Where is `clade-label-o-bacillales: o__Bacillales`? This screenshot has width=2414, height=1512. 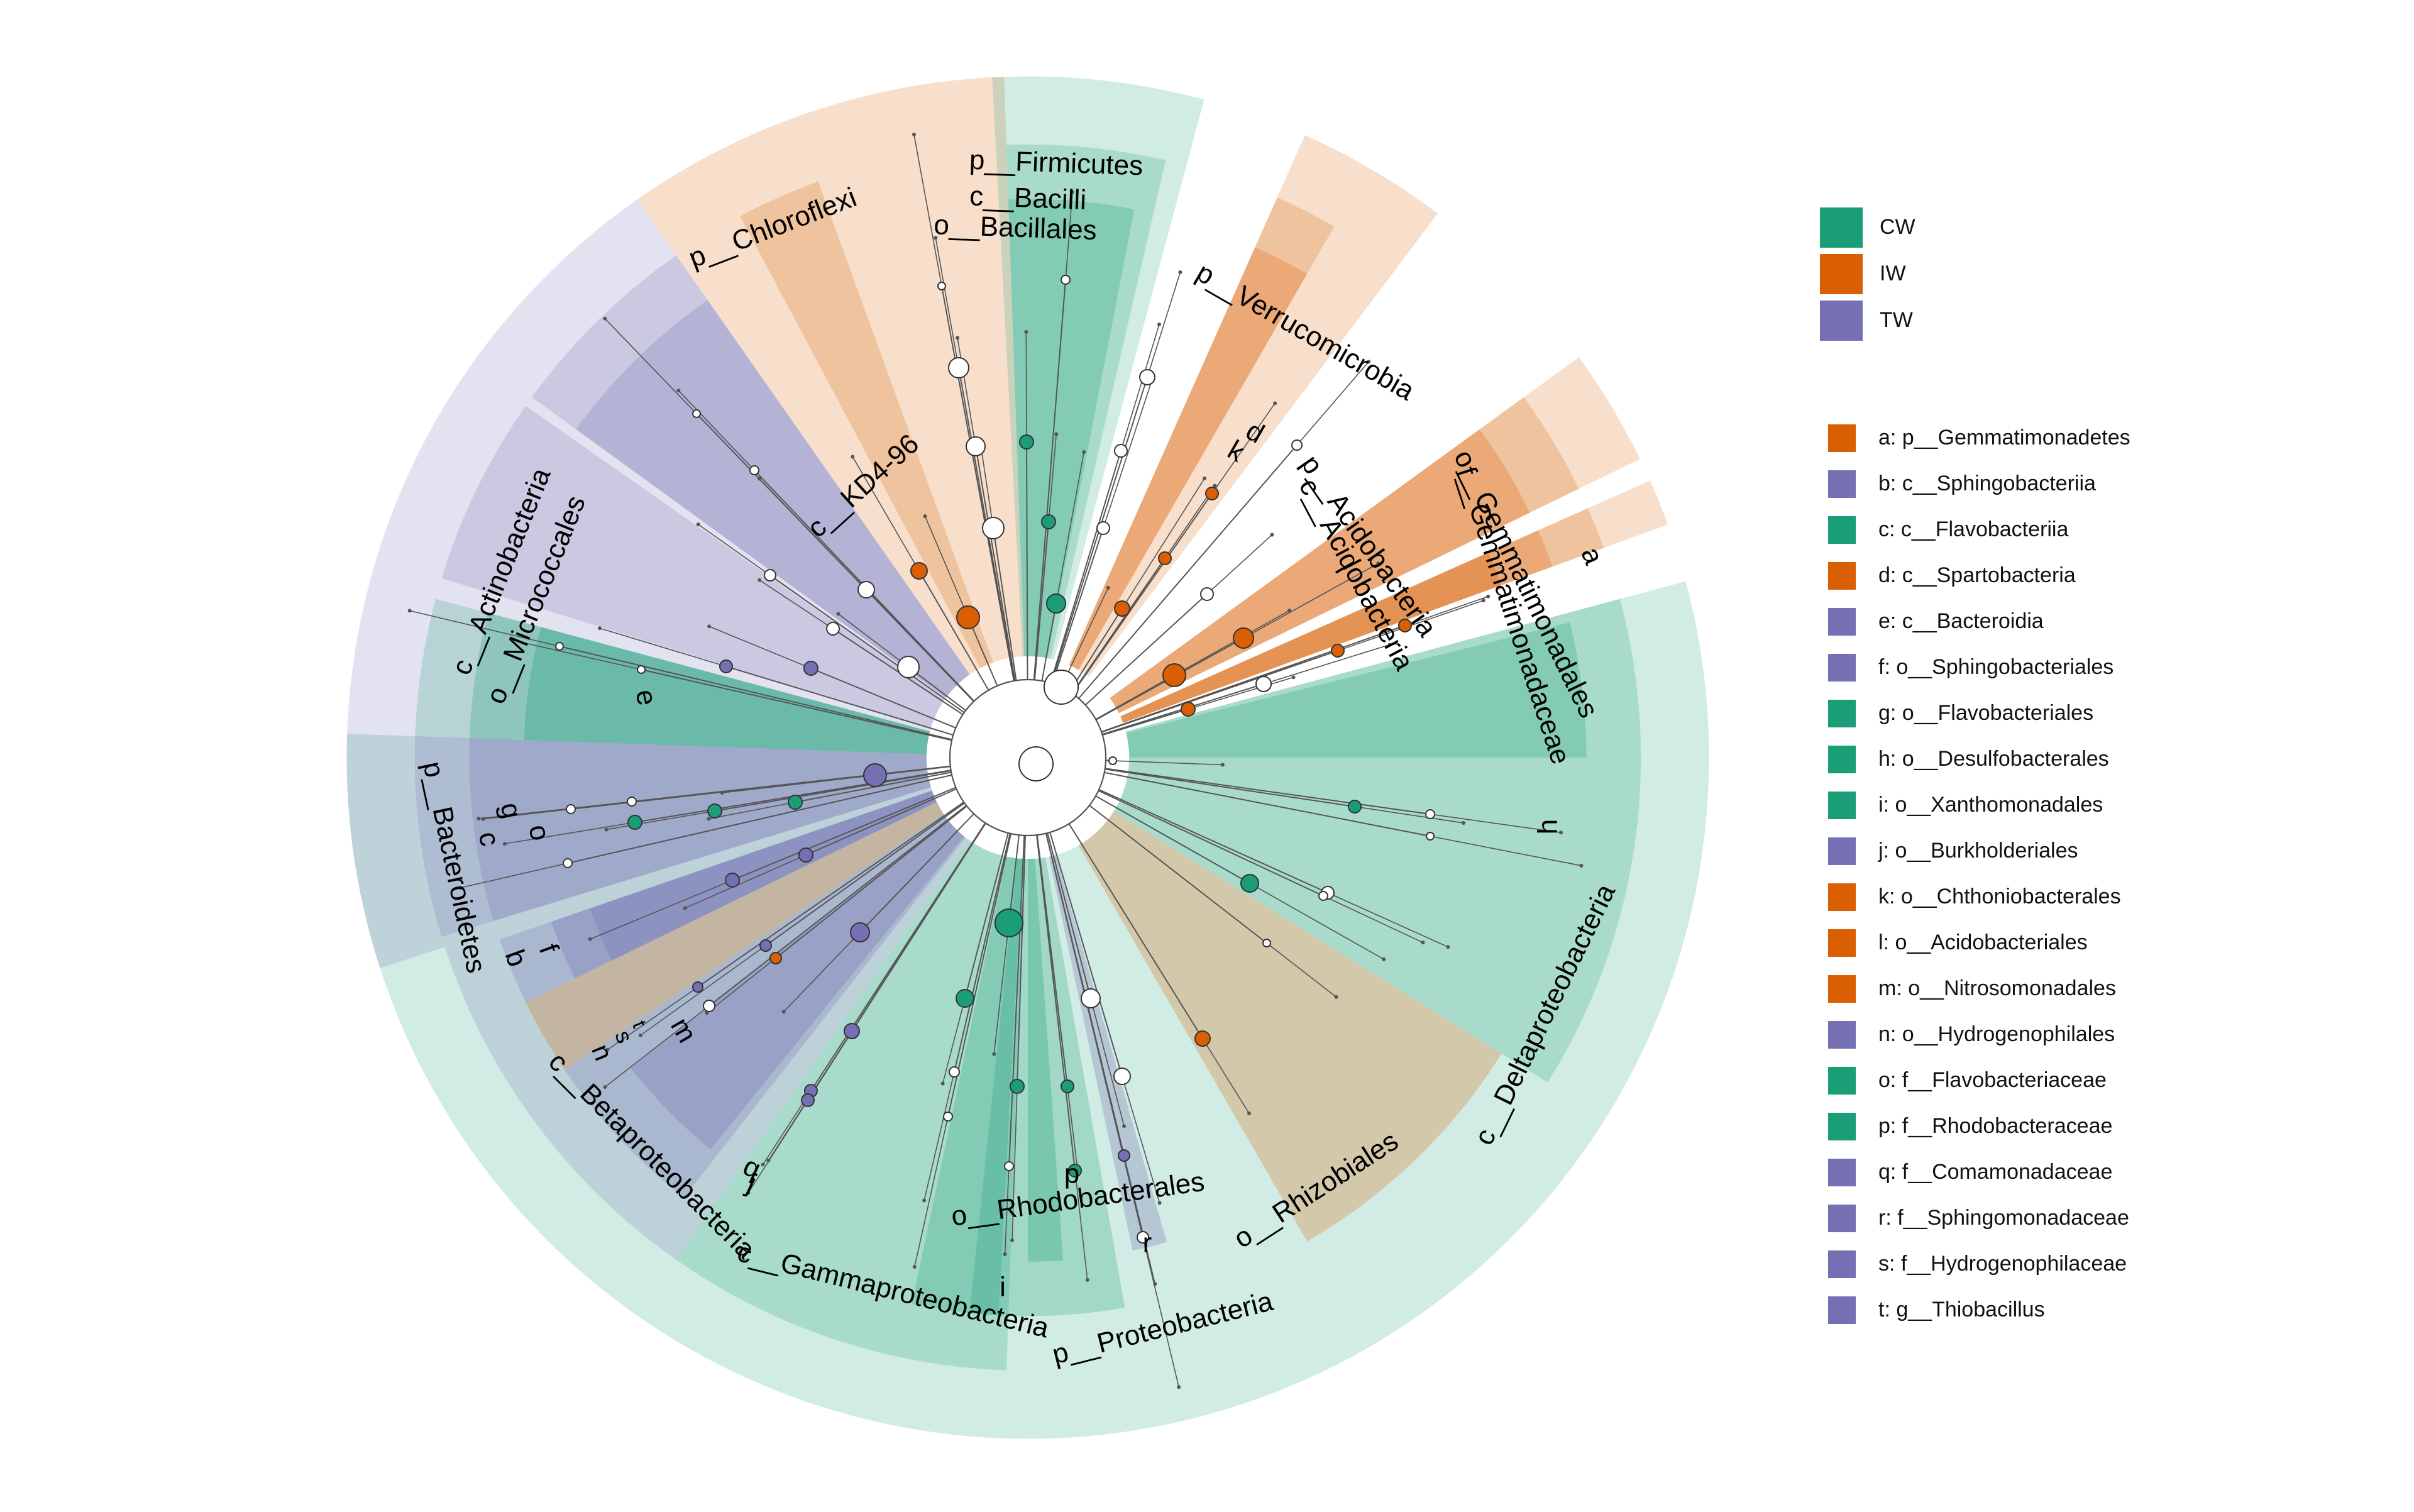
clade-label-o-bacillales: o__Bacillales is located at coordinates (1016, 227).